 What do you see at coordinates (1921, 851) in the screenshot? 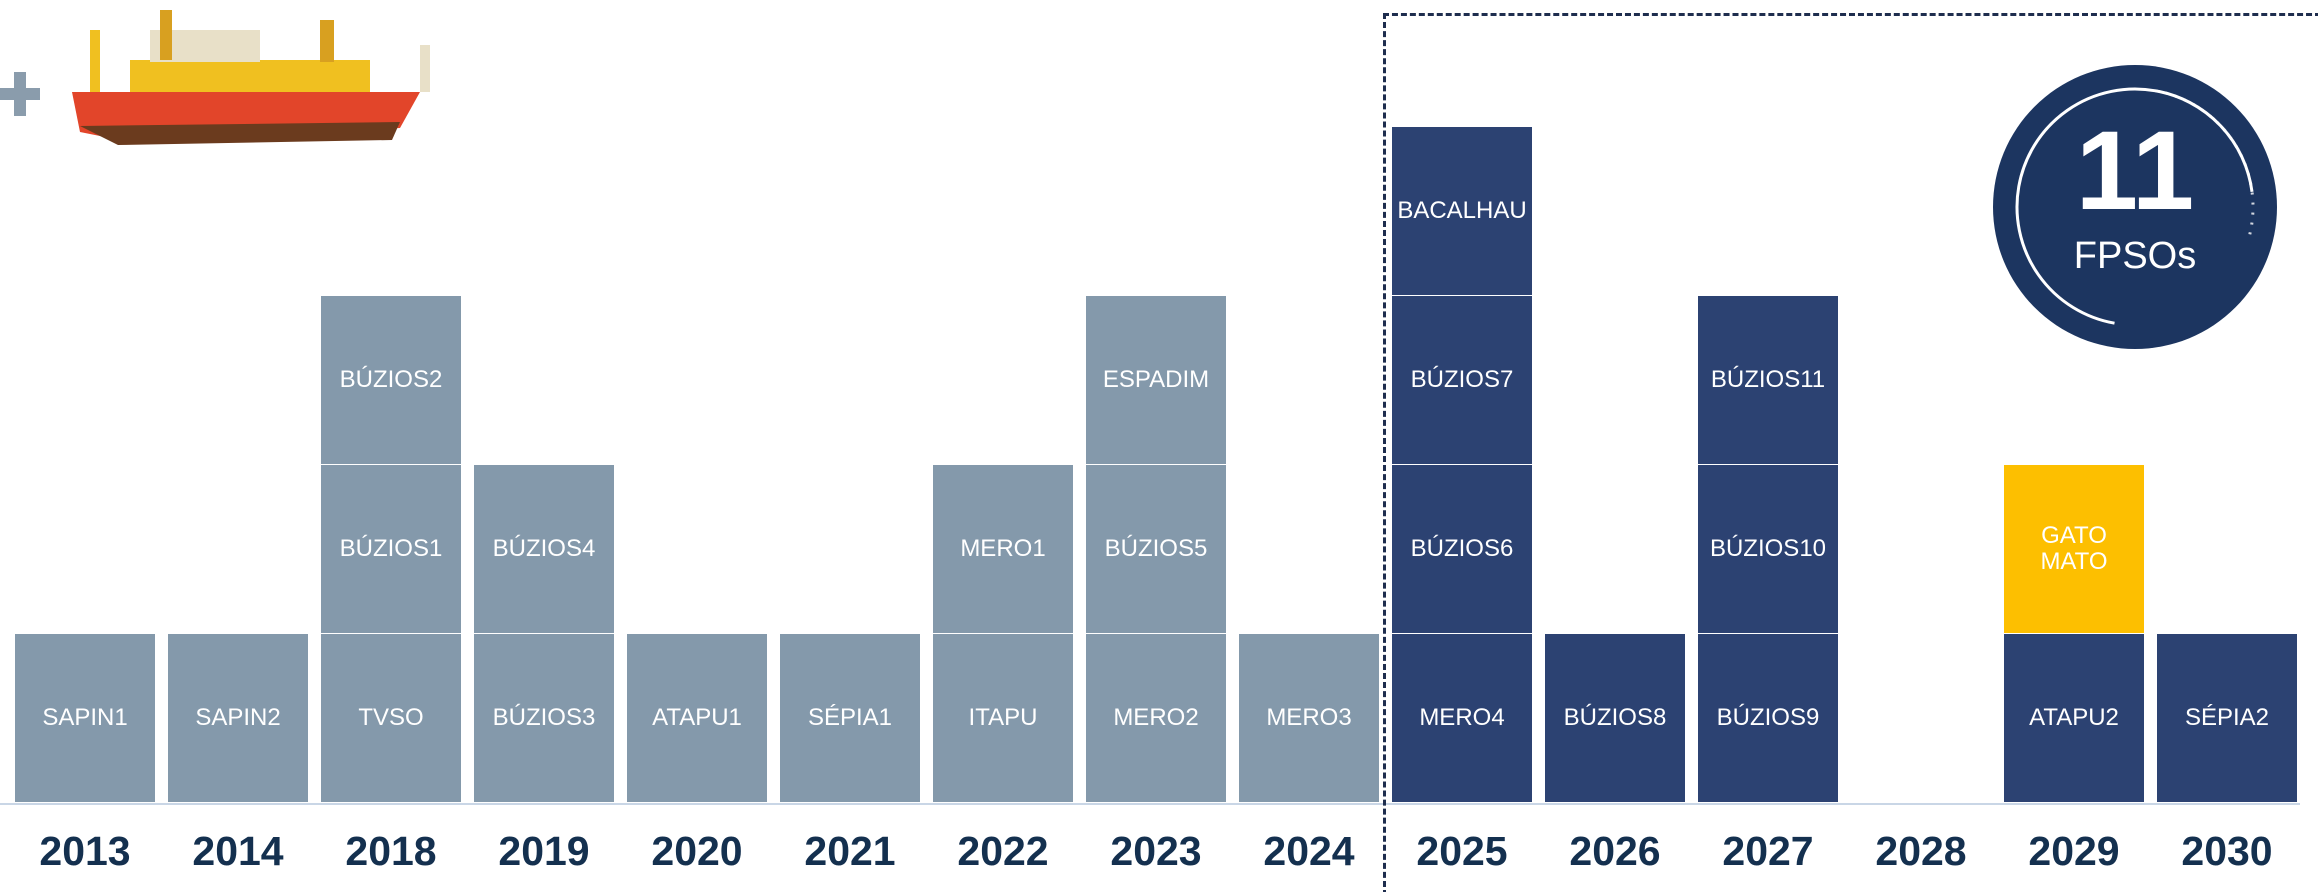
I see `year-label: 2028` at bounding box center [1921, 851].